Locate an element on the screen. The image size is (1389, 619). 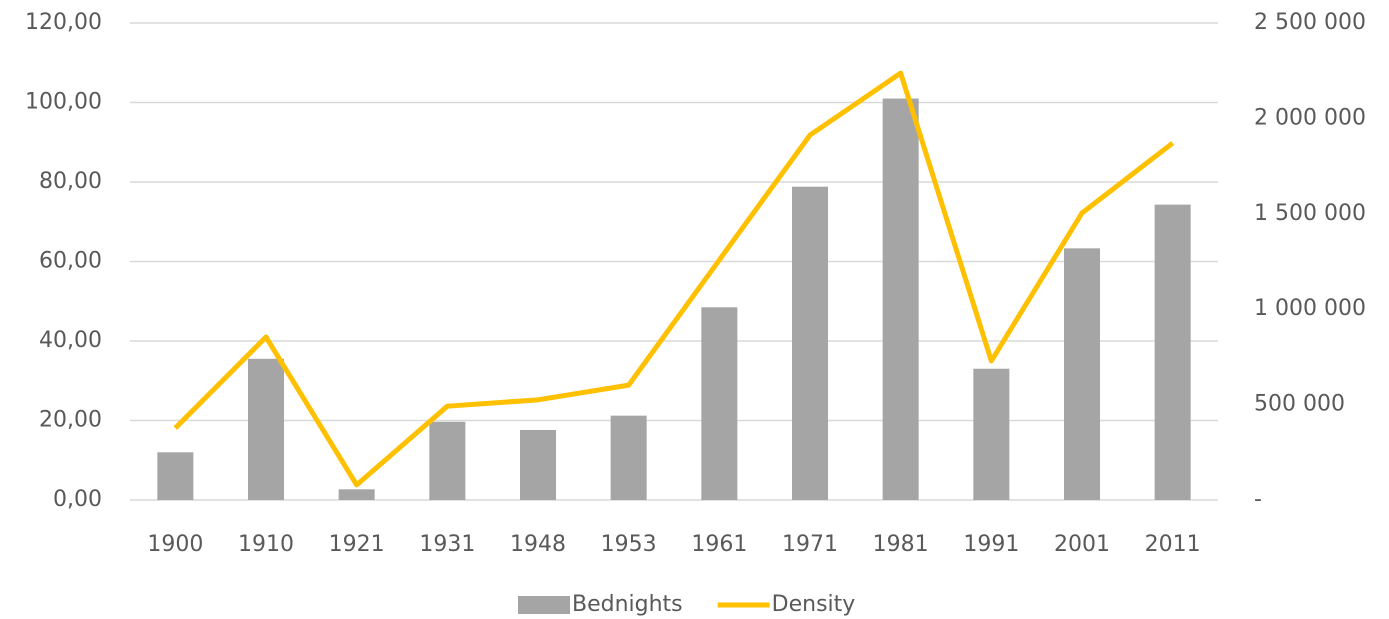
y2-tick-label: 500 000 is located at coordinates (1299, 404).